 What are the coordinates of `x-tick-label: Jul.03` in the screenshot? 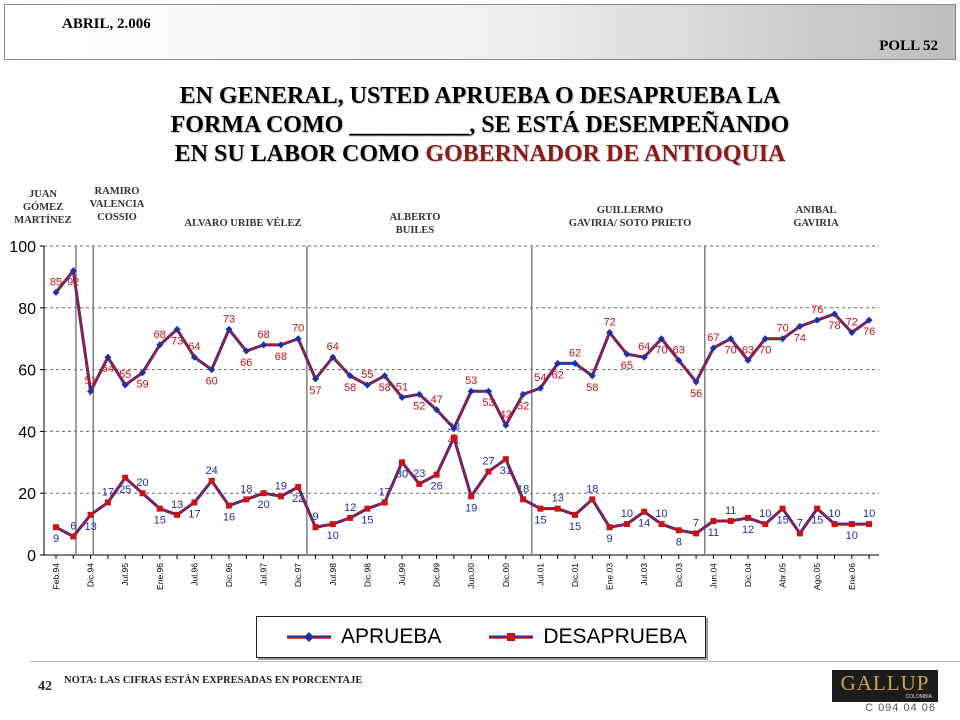 It's located at (644, 574).